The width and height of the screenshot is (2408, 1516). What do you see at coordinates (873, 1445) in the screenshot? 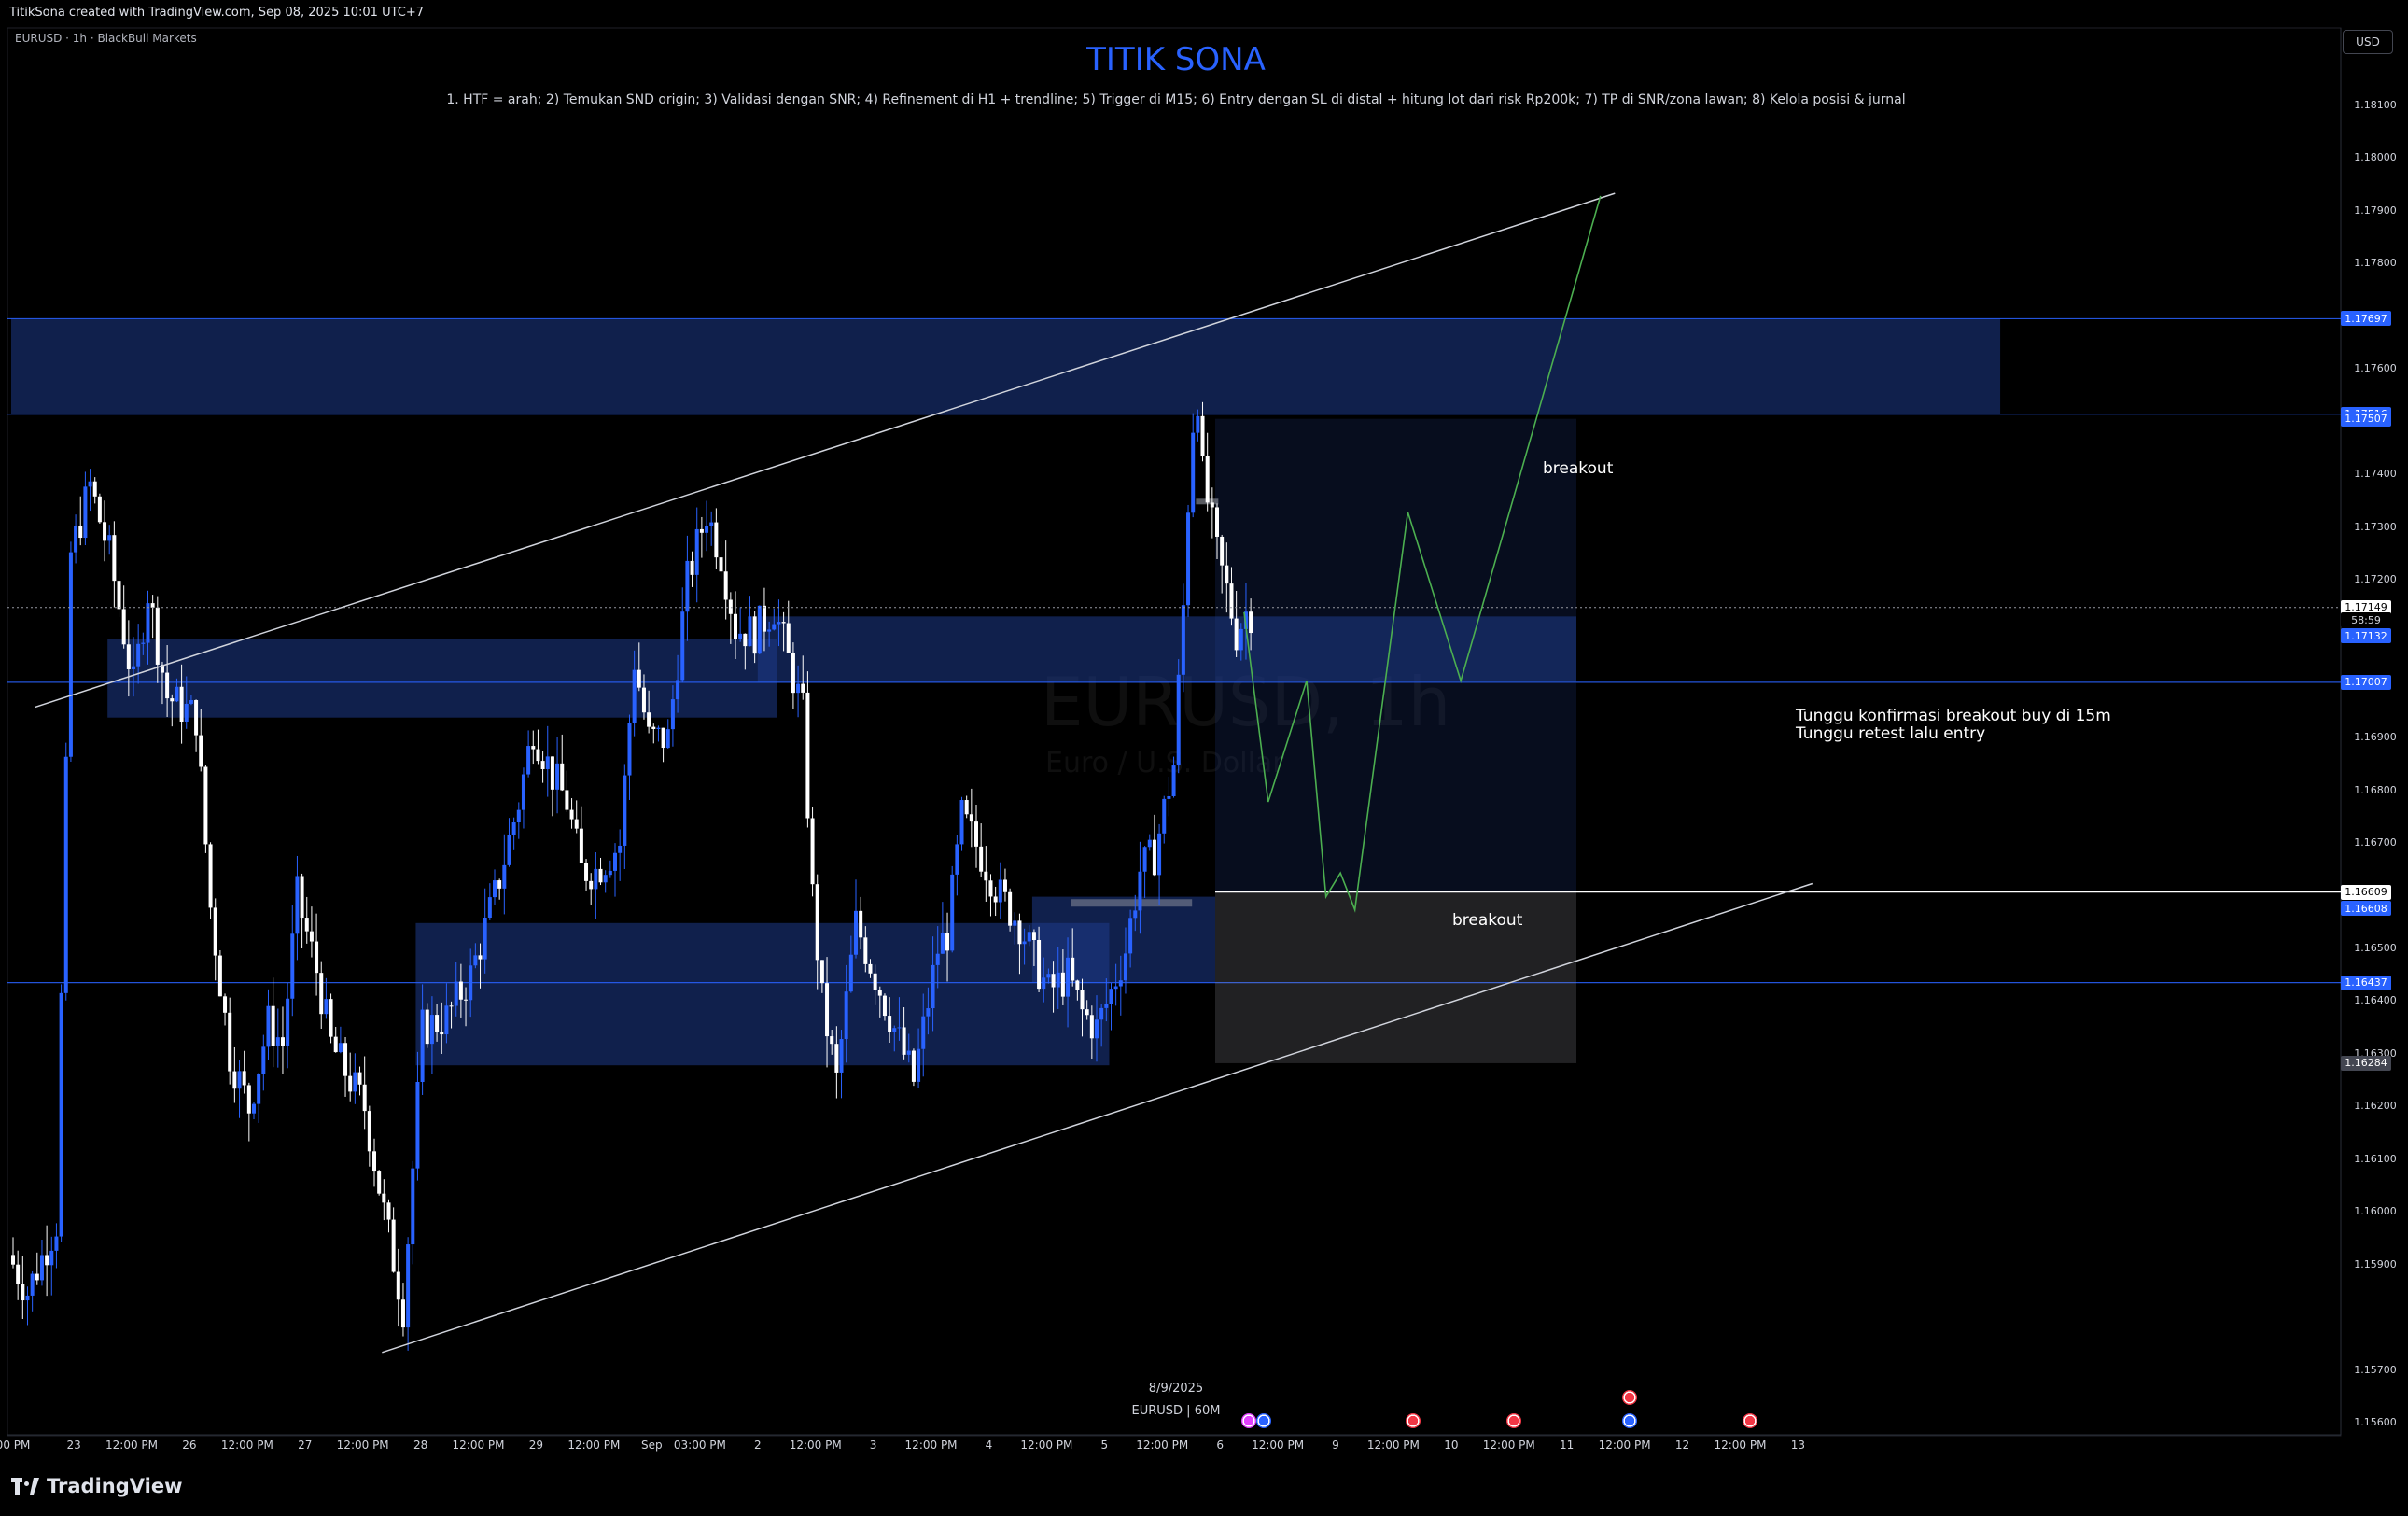
I see `time-tick-label: 3` at bounding box center [873, 1445].